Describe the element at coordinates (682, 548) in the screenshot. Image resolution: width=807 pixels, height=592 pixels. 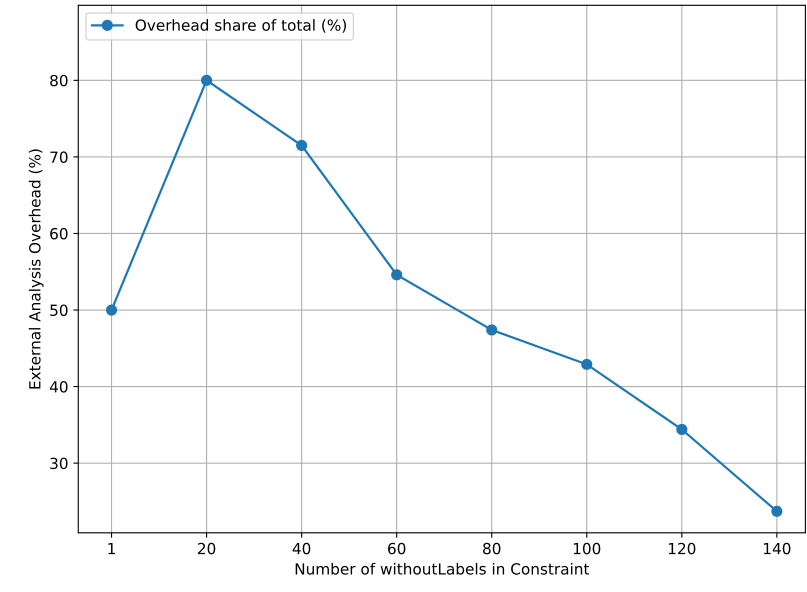
I see `x-tick-label: 120` at that location.